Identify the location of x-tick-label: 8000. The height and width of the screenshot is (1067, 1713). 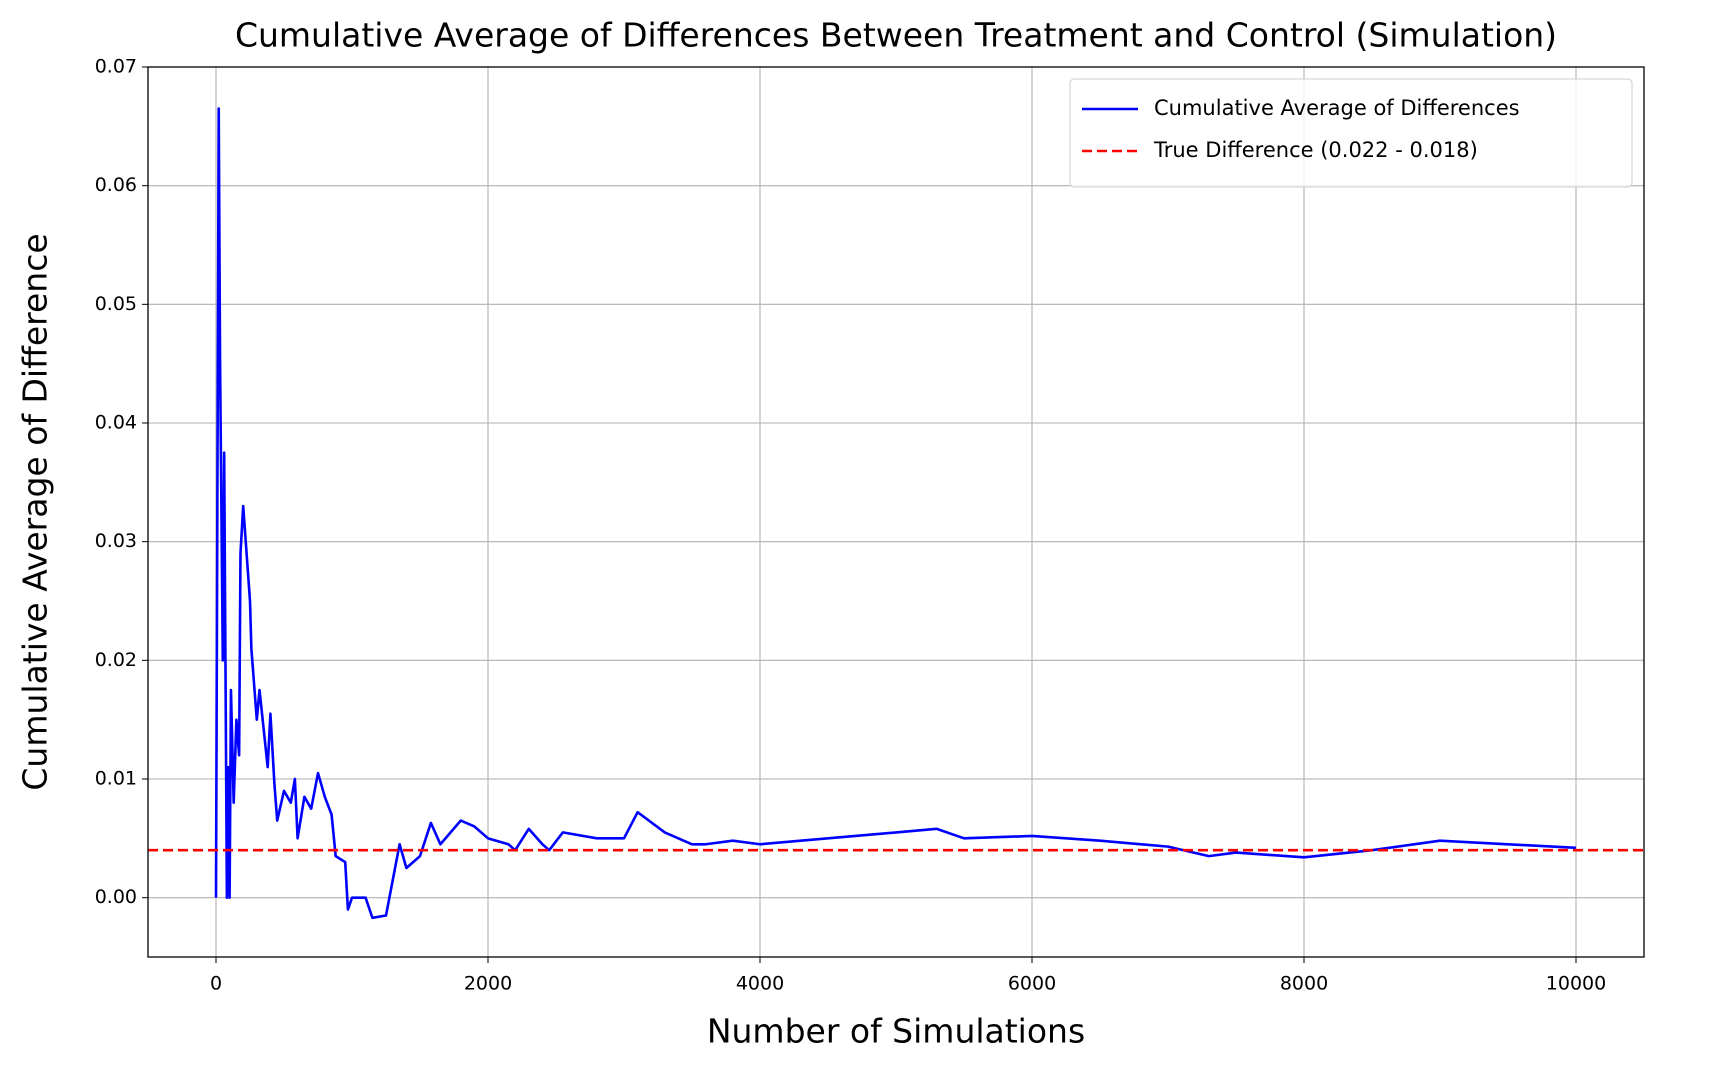
(1304, 984).